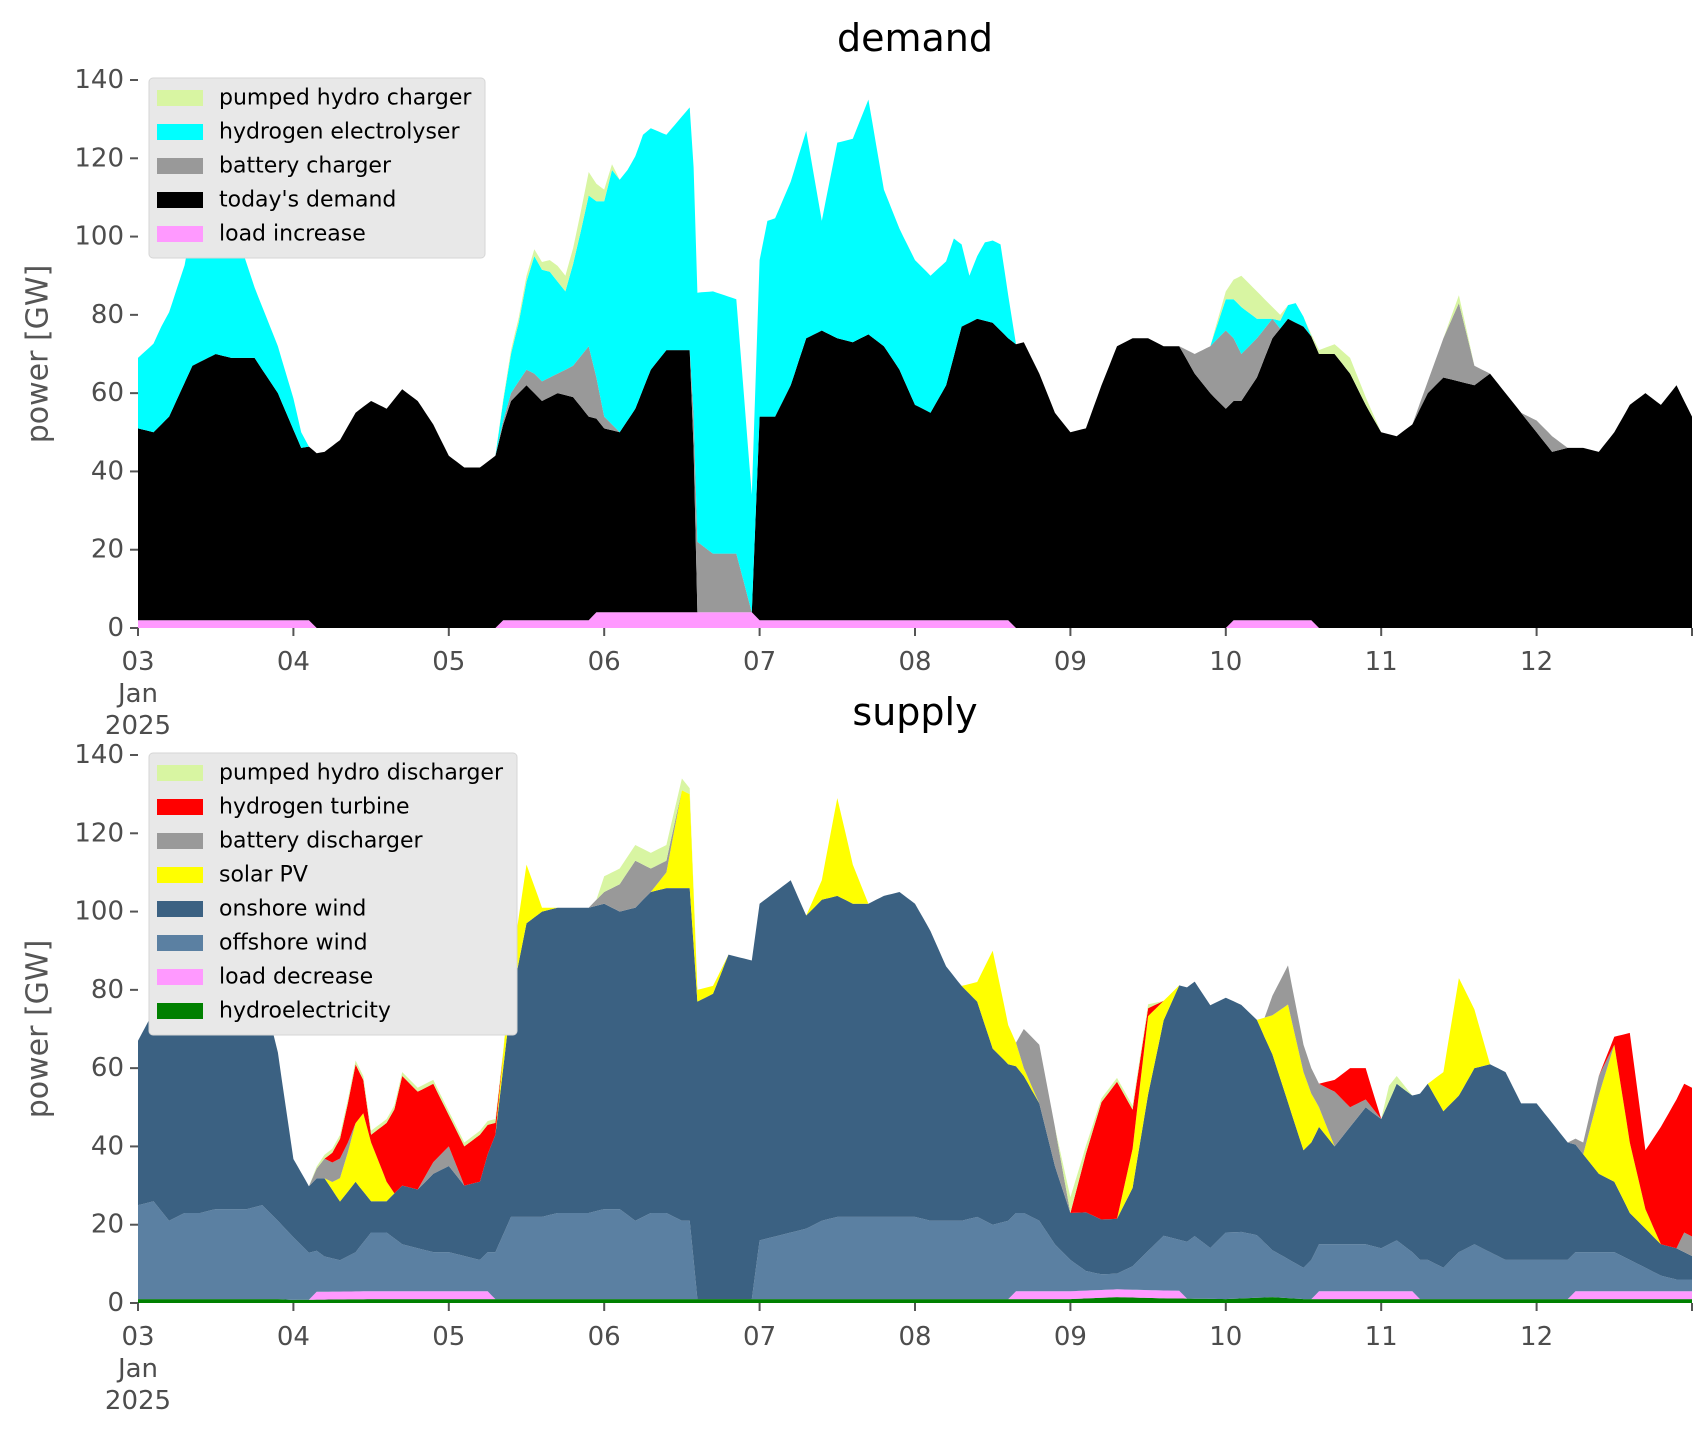 The height and width of the screenshot is (1431, 1706). Describe the element at coordinates (180, 132) in the screenshot. I see `legend-swatch-hydrogen-electrolyser` at that location.